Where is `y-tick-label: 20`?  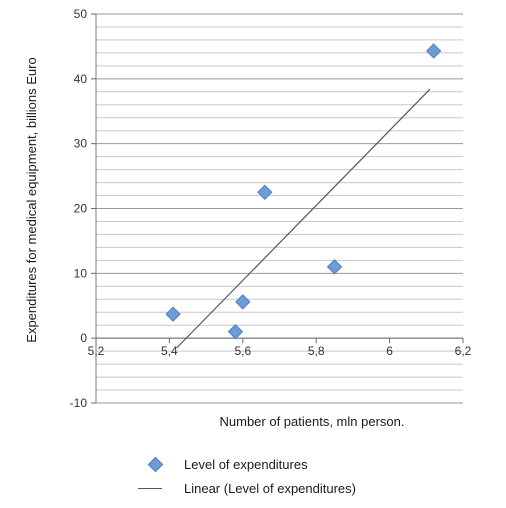 y-tick-label: 20 is located at coordinates (81, 209).